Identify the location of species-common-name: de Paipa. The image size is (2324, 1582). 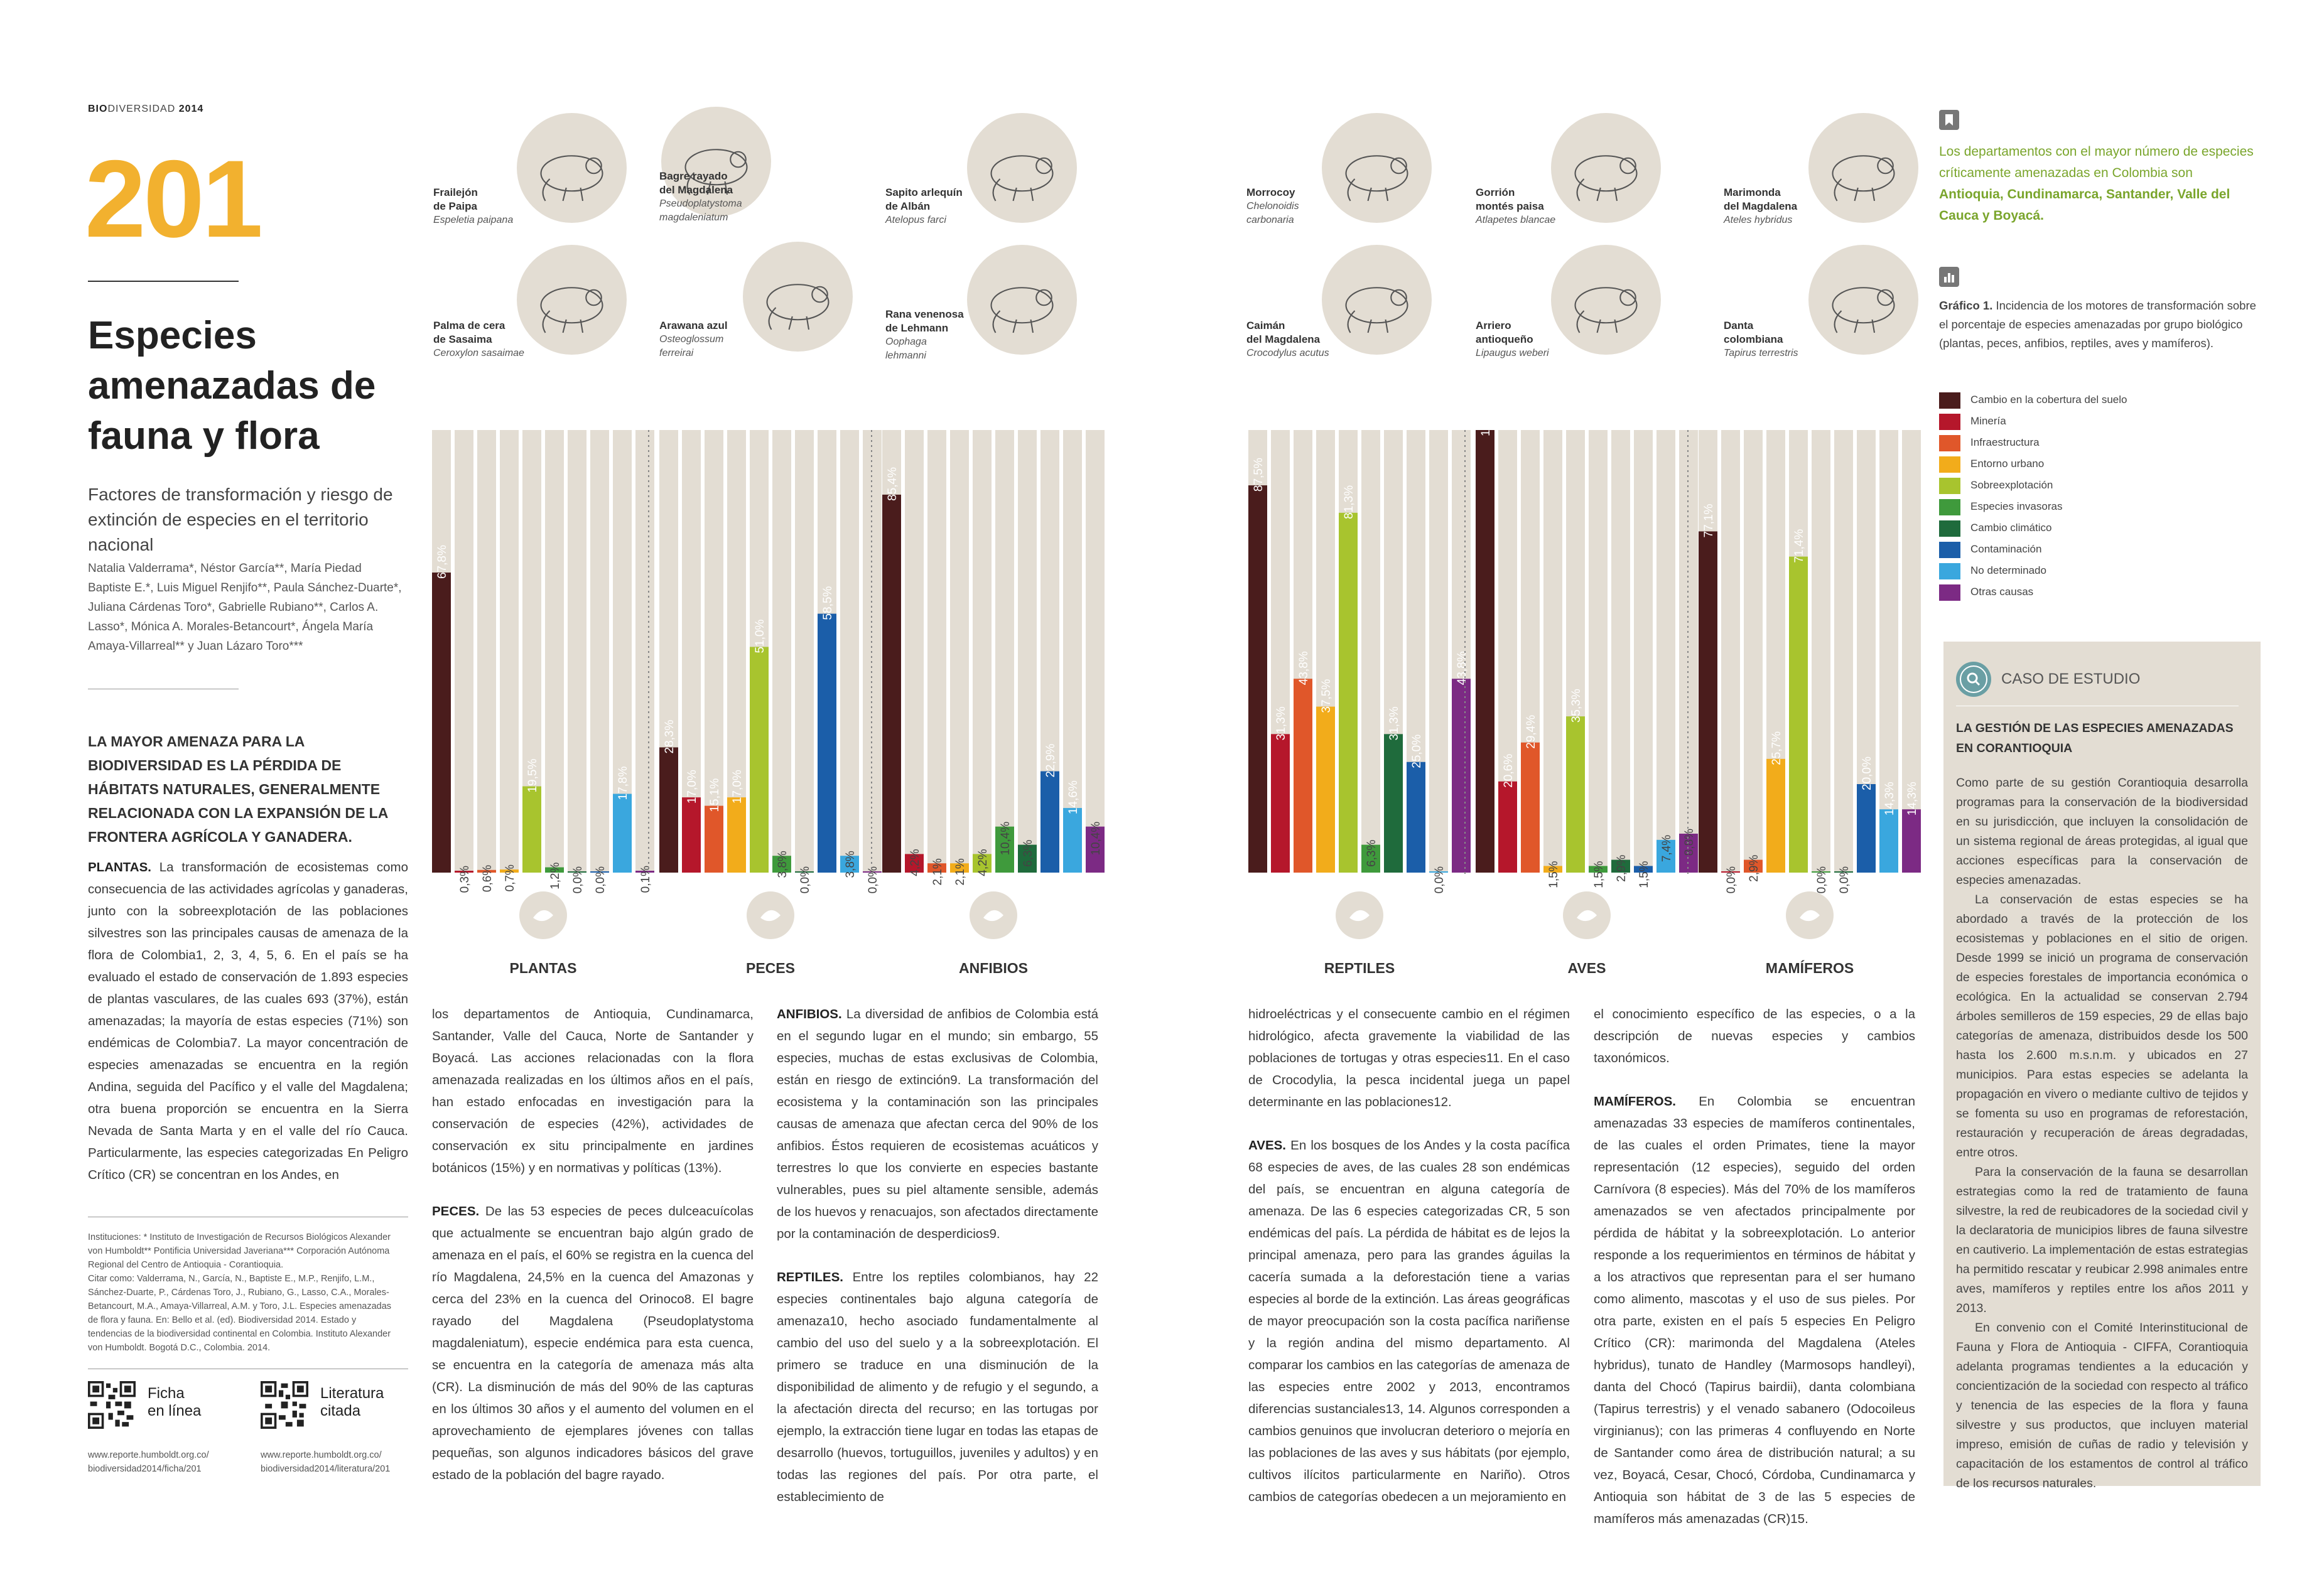
(455, 206).